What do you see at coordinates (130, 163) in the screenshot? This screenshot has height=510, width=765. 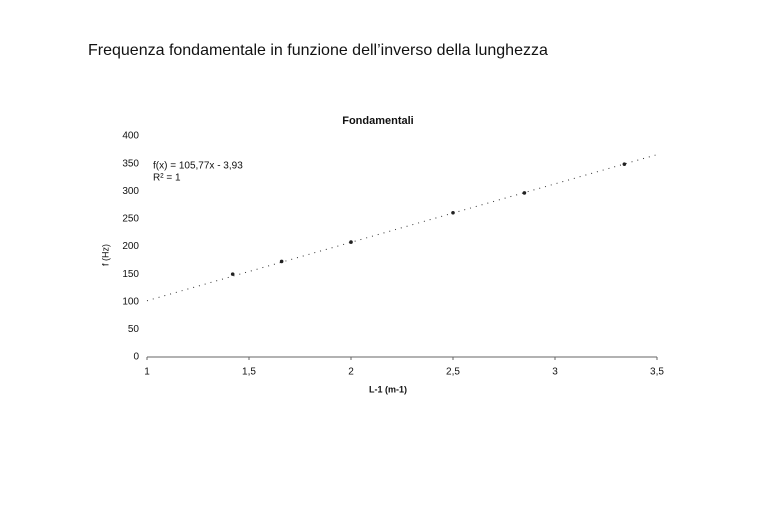 I see `y-tick-label: 350` at bounding box center [130, 163].